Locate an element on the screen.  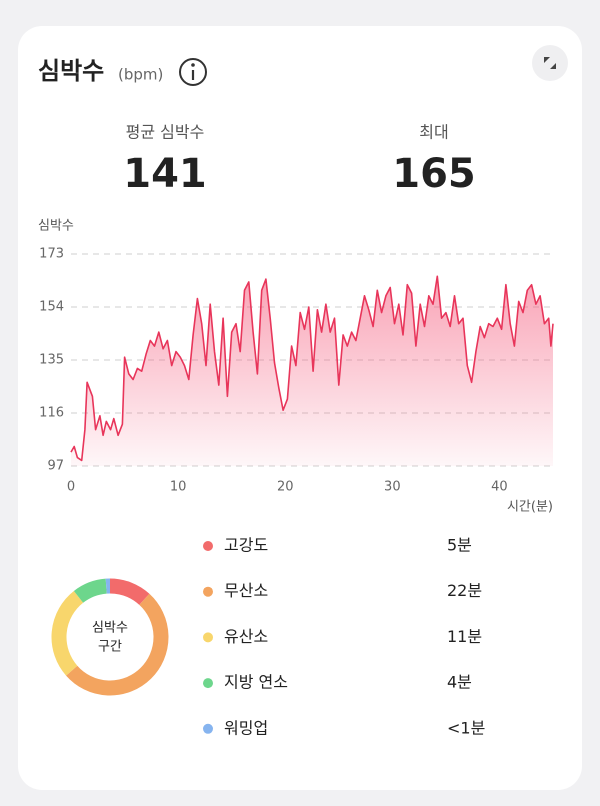
legend-label: 지방 연소 is located at coordinates (256, 682).